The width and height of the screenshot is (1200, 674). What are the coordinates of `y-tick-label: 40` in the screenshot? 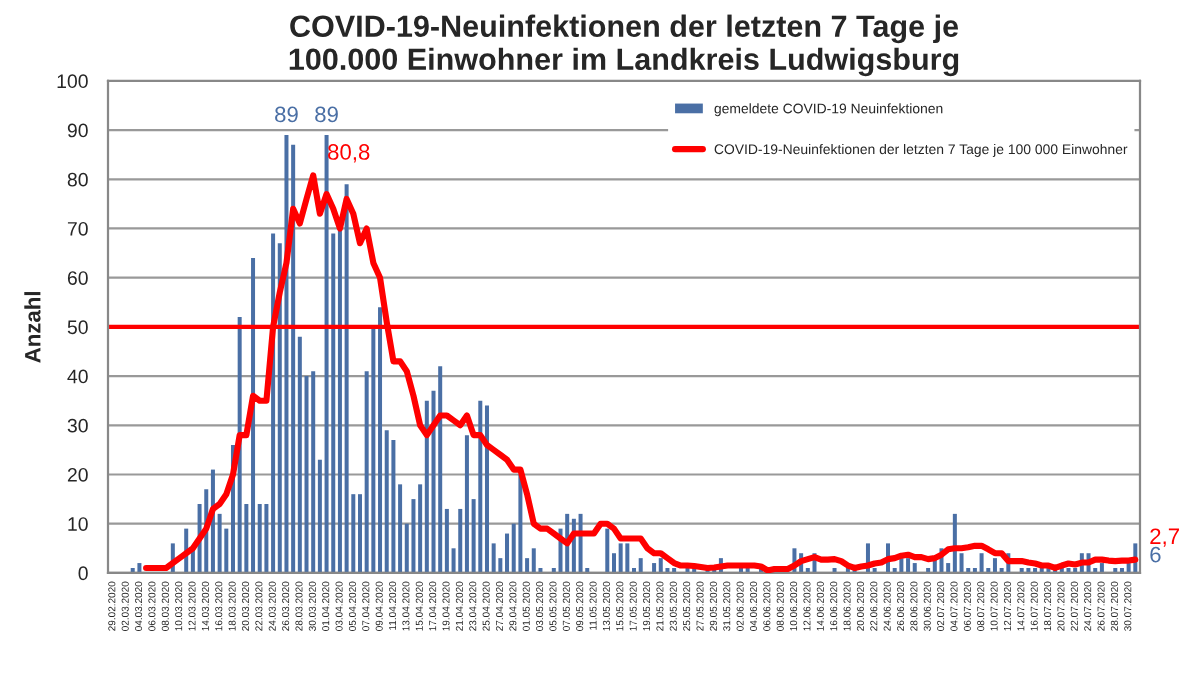 It's located at (77, 376).